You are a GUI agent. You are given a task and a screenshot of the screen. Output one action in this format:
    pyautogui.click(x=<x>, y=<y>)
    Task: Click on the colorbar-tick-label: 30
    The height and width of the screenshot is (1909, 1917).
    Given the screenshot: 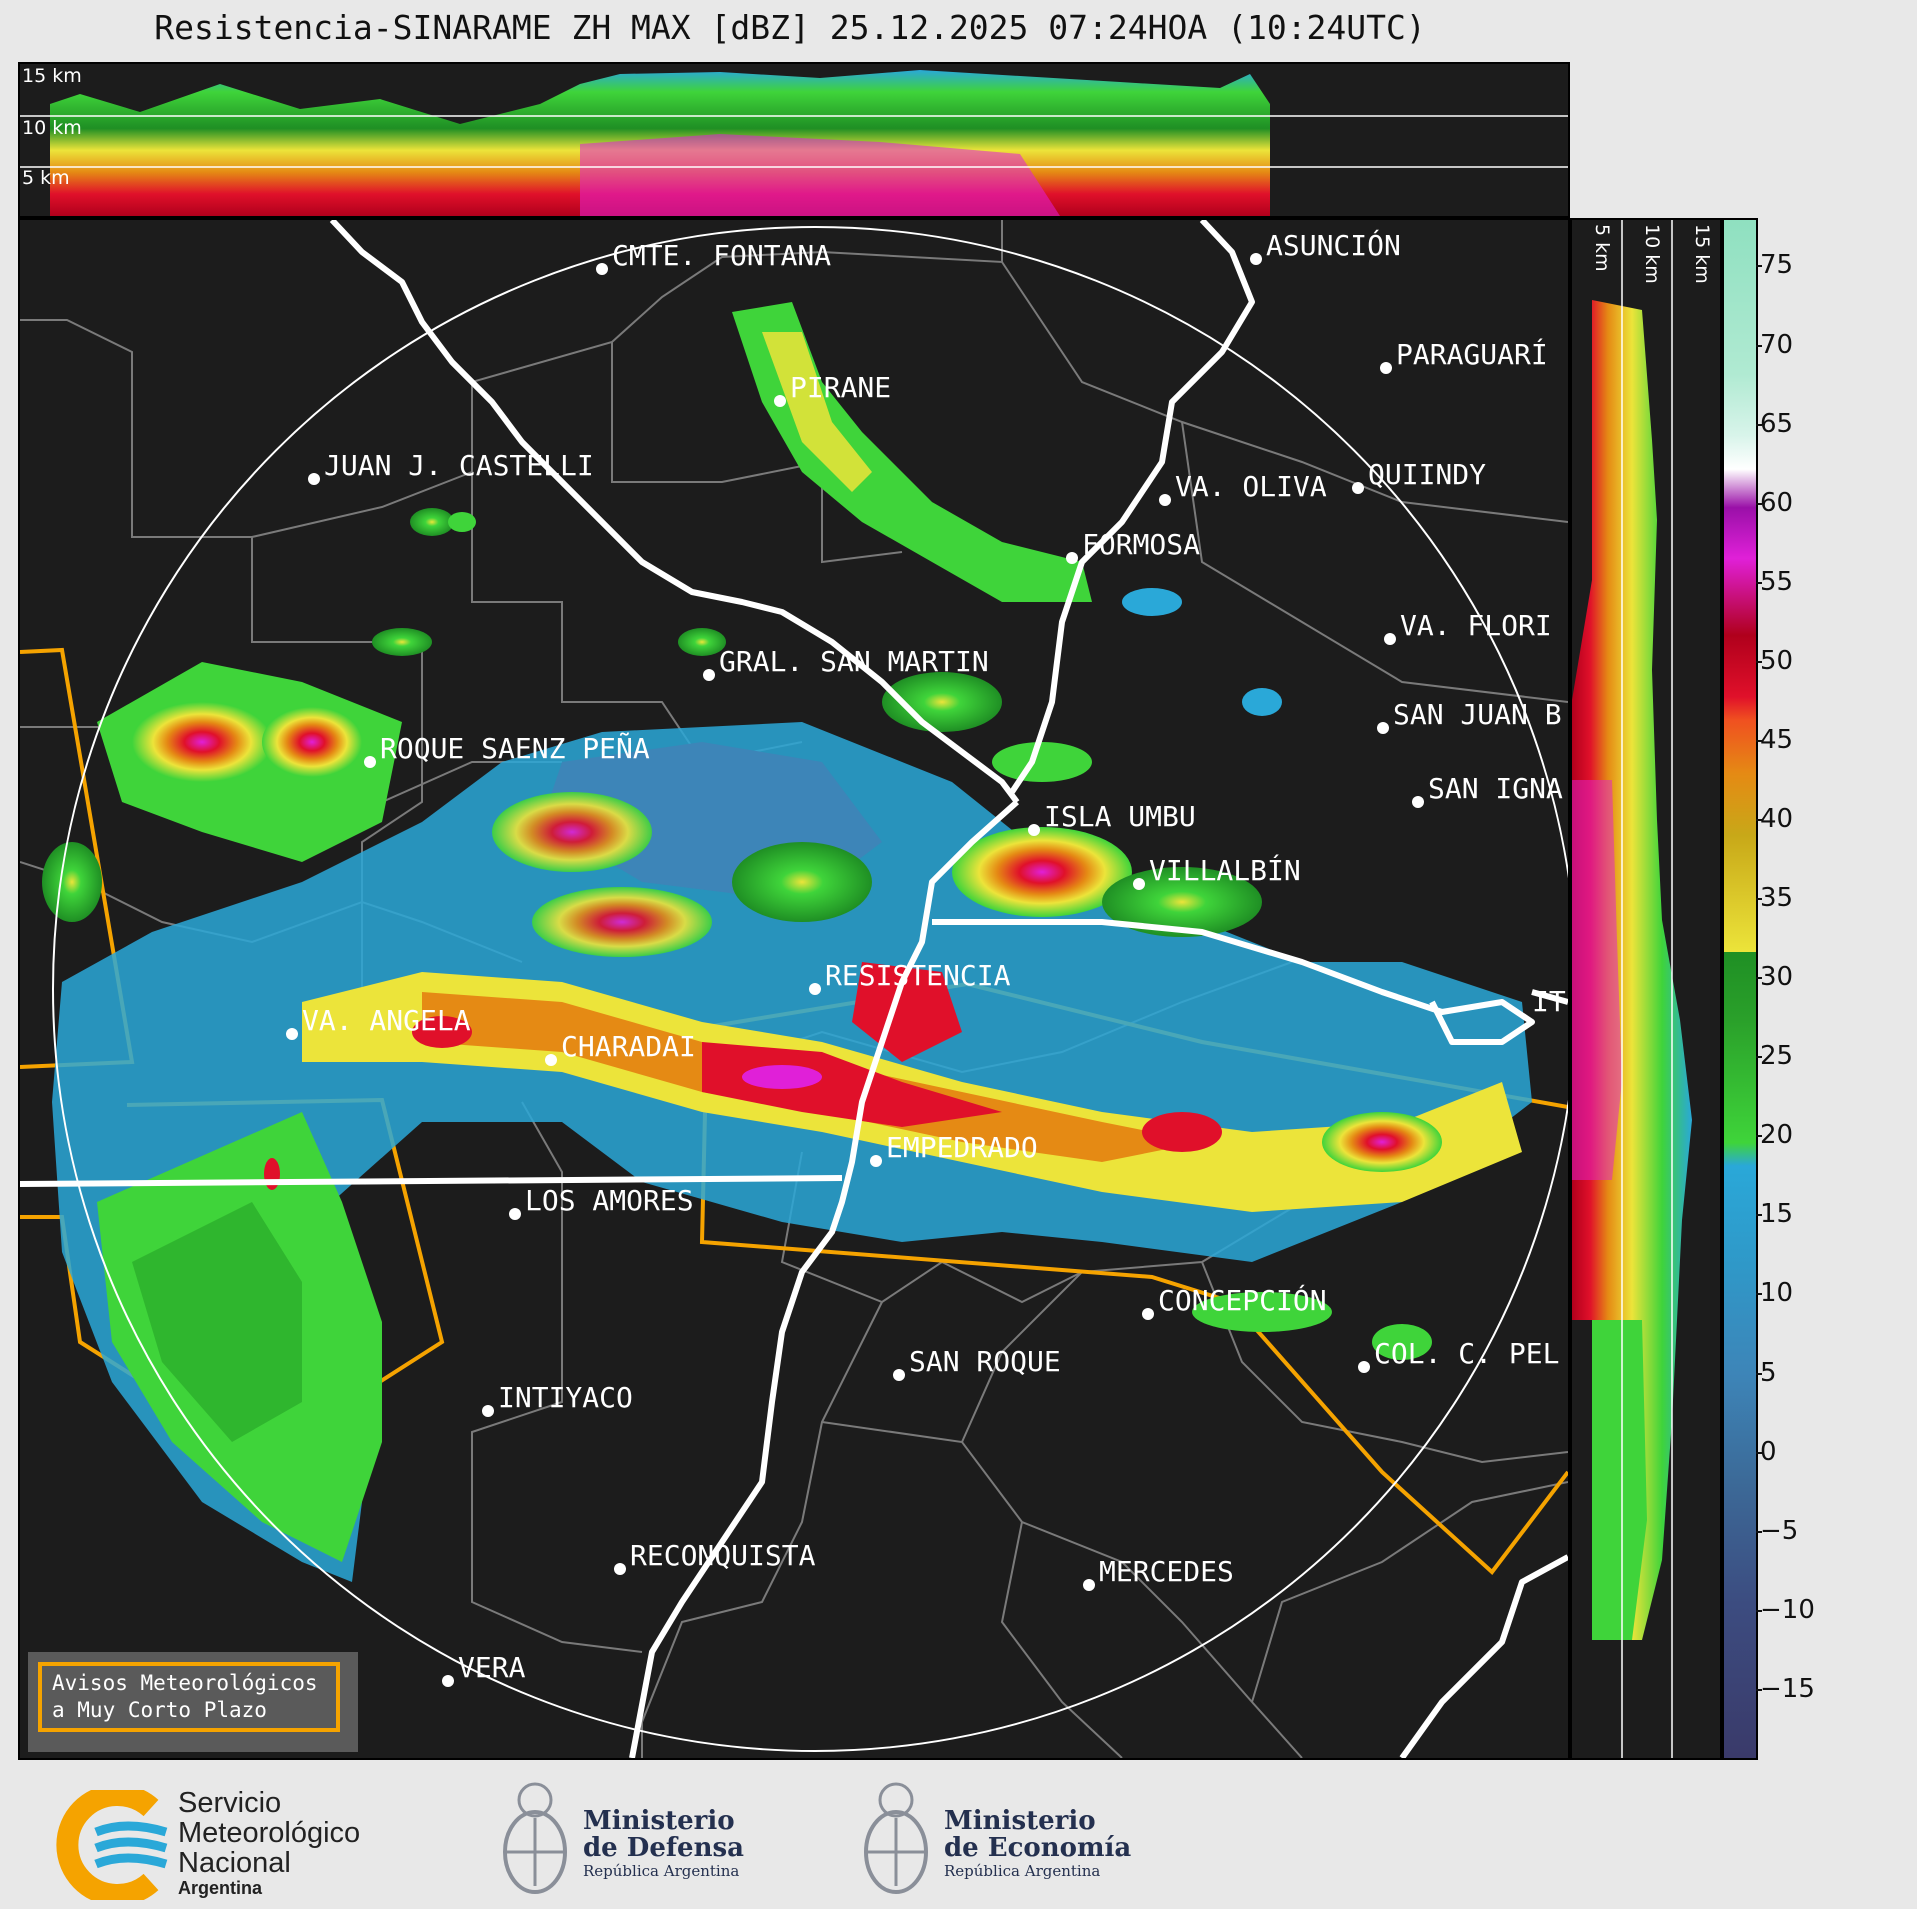 What is the action you would take?
    pyautogui.click(x=1774, y=977)
    